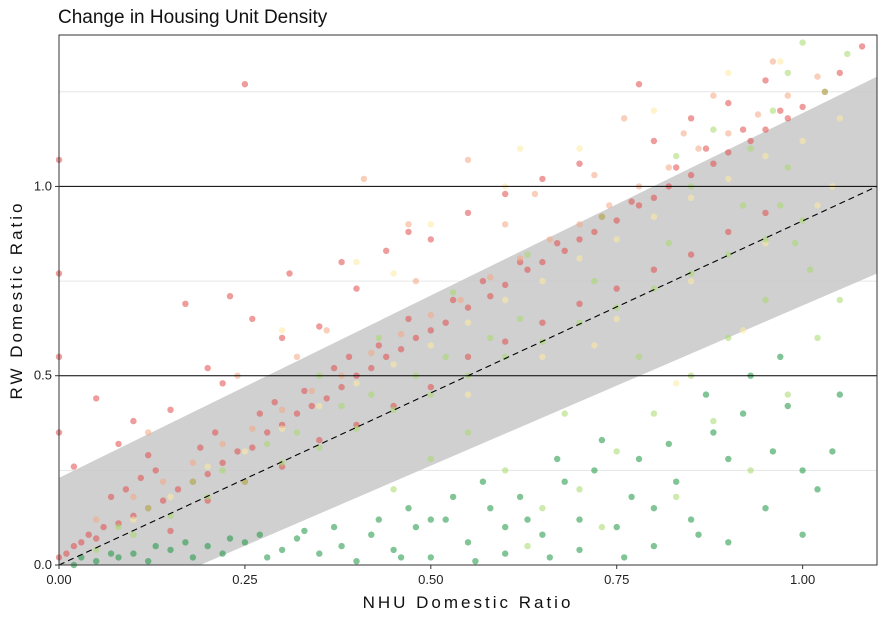 This screenshot has height=619, width=885. Describe the element at coordinates (193, 17) in the screenshot. I see `chart-title: Change in Housing Unit Density` at that location.